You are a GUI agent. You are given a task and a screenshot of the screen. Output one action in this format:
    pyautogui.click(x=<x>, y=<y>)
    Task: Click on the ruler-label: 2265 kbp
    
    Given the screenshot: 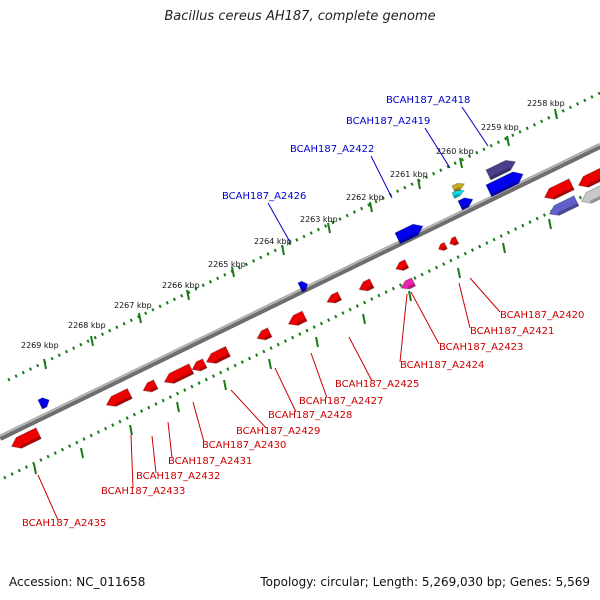 What is the action you would take?
    pyautogui.click(x=227, y=264)
    